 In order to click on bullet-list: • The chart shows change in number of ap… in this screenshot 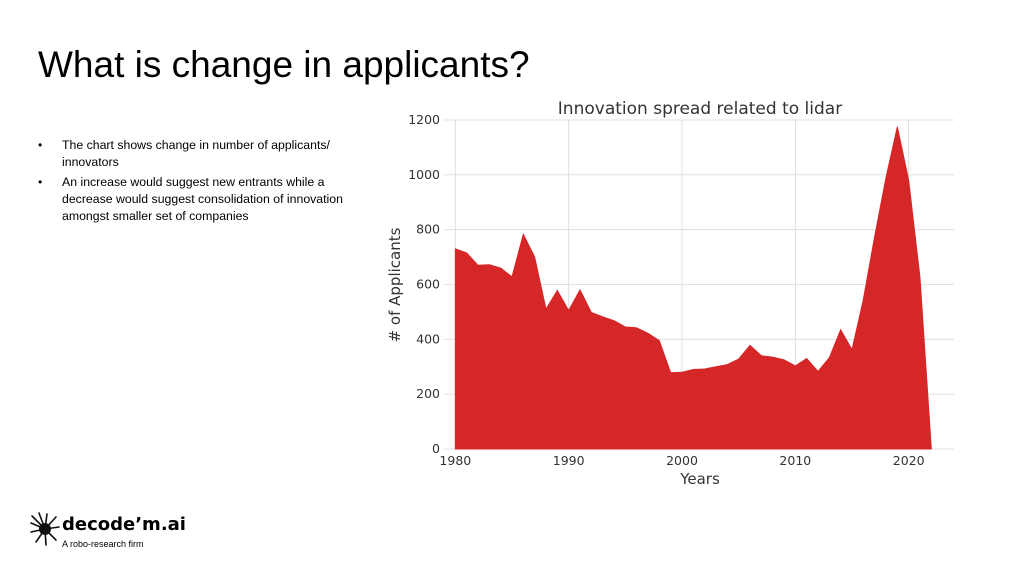, I will do `click(203, 182)`.